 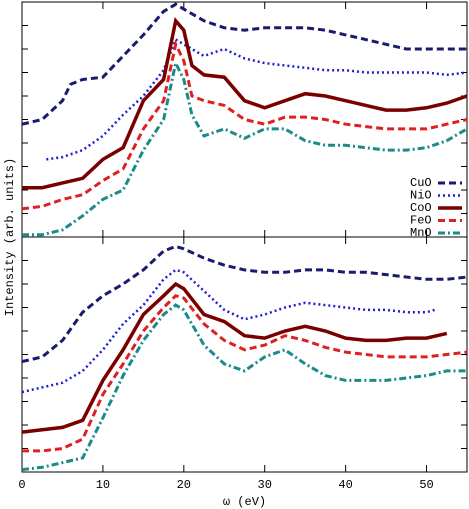 What do you see at coordinates (421, 196) in the screenshot?
I see `legend-label: NiO` at bounding box center [421, 196].